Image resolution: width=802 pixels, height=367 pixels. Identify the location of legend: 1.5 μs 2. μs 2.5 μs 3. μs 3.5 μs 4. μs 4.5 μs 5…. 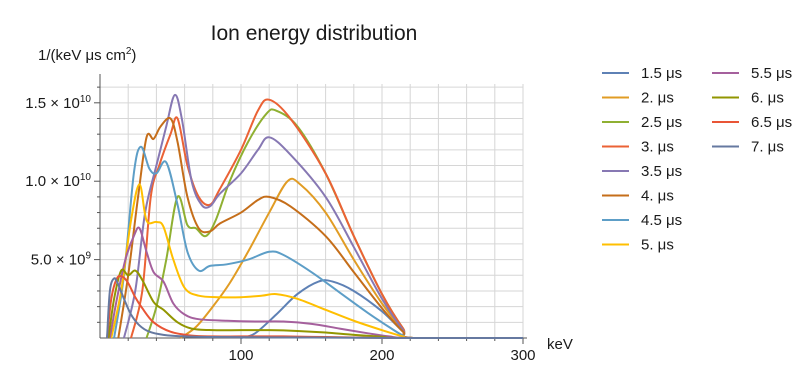
(697, 159).